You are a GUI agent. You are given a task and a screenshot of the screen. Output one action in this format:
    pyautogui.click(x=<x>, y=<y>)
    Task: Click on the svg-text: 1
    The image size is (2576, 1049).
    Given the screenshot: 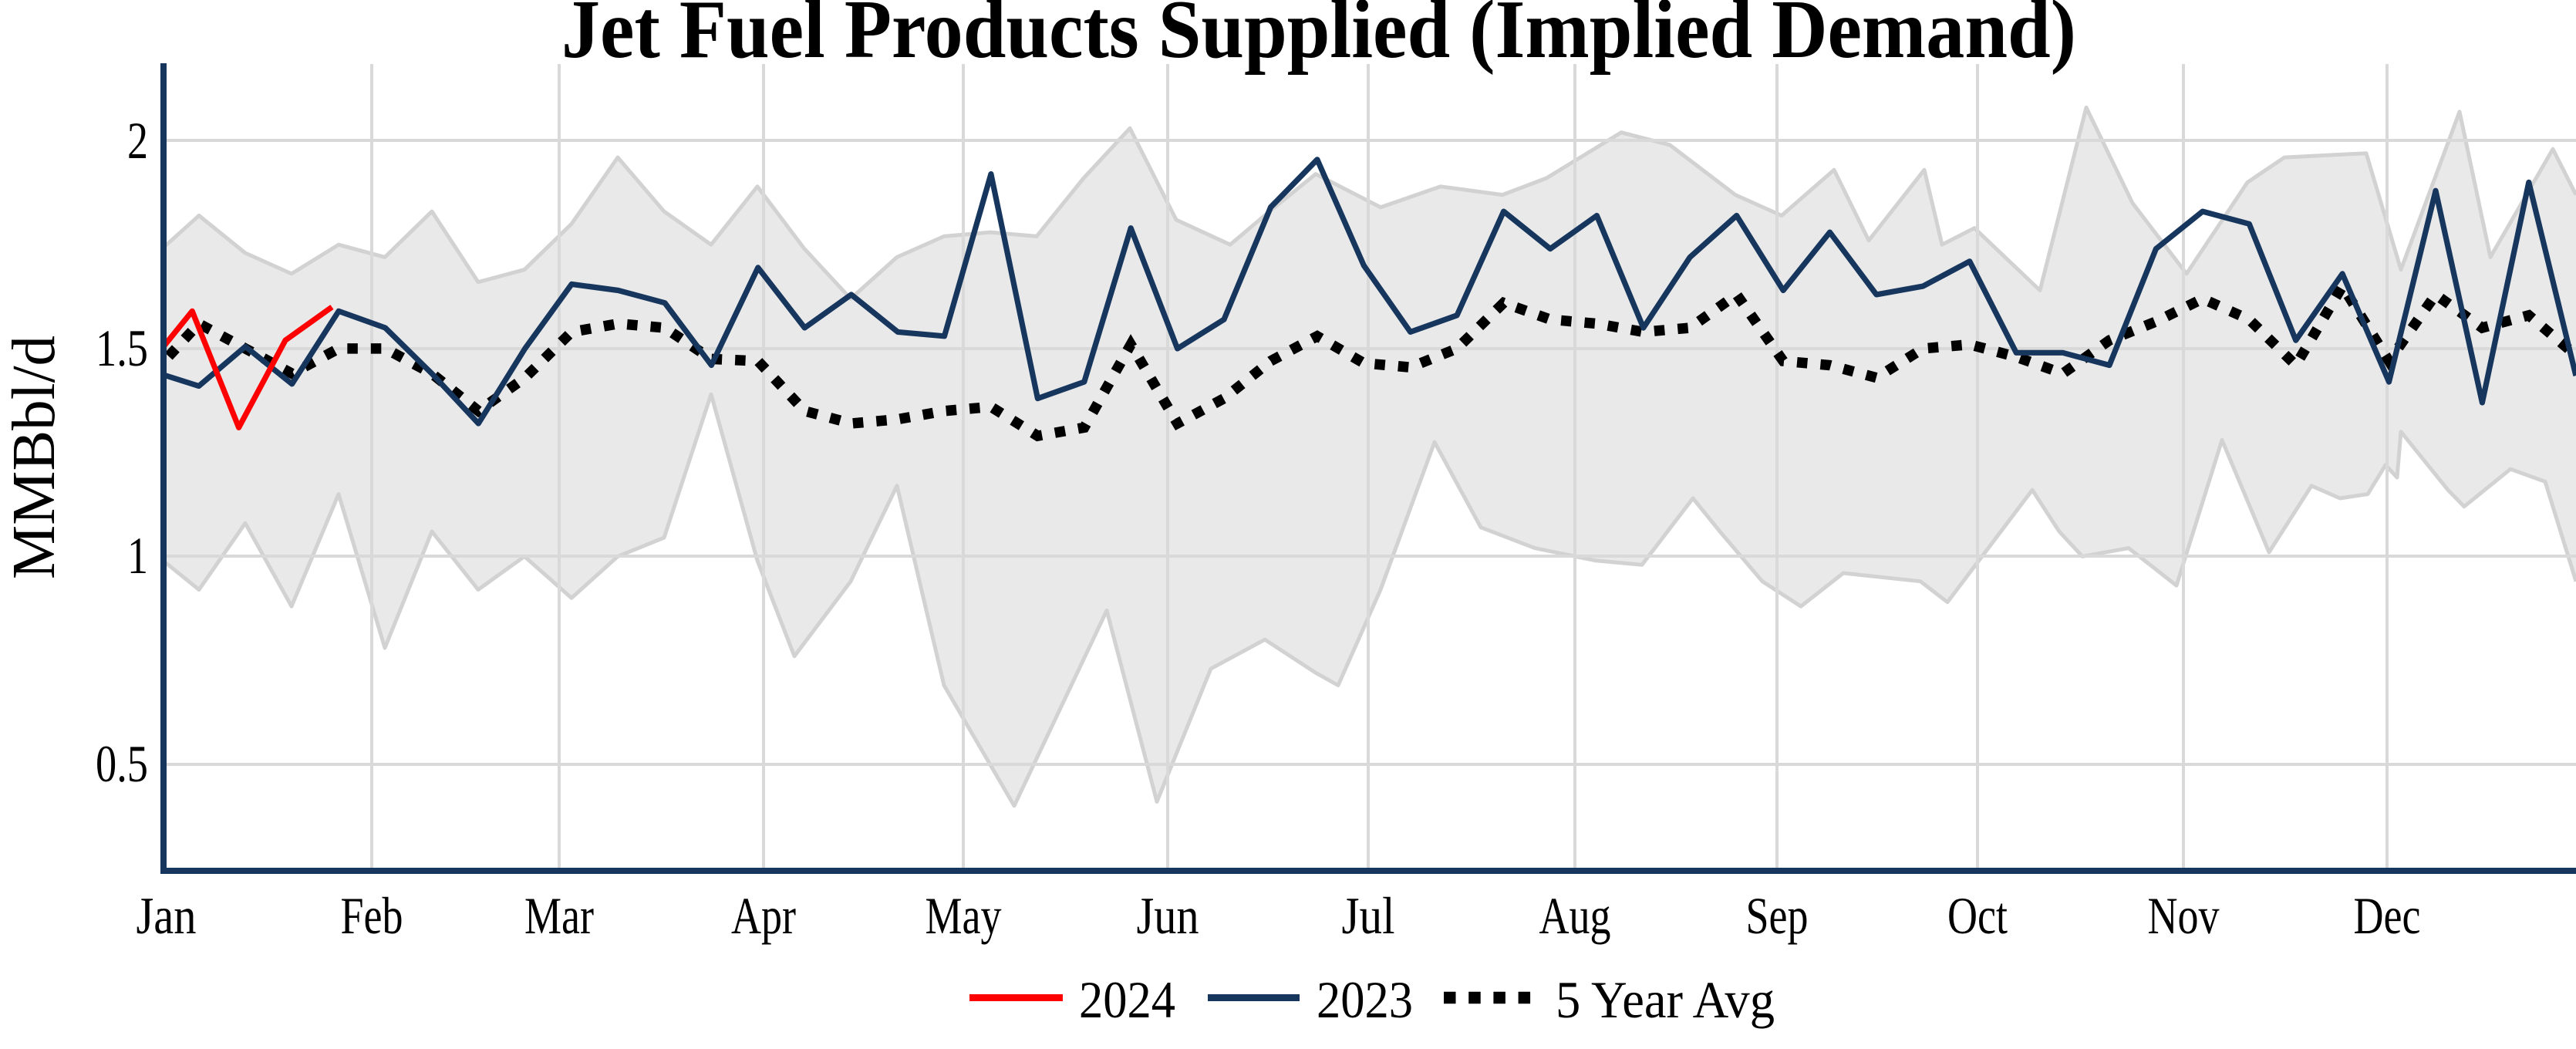 What is the action you would take?
    pyautogui.click(x=137, y=555)
    